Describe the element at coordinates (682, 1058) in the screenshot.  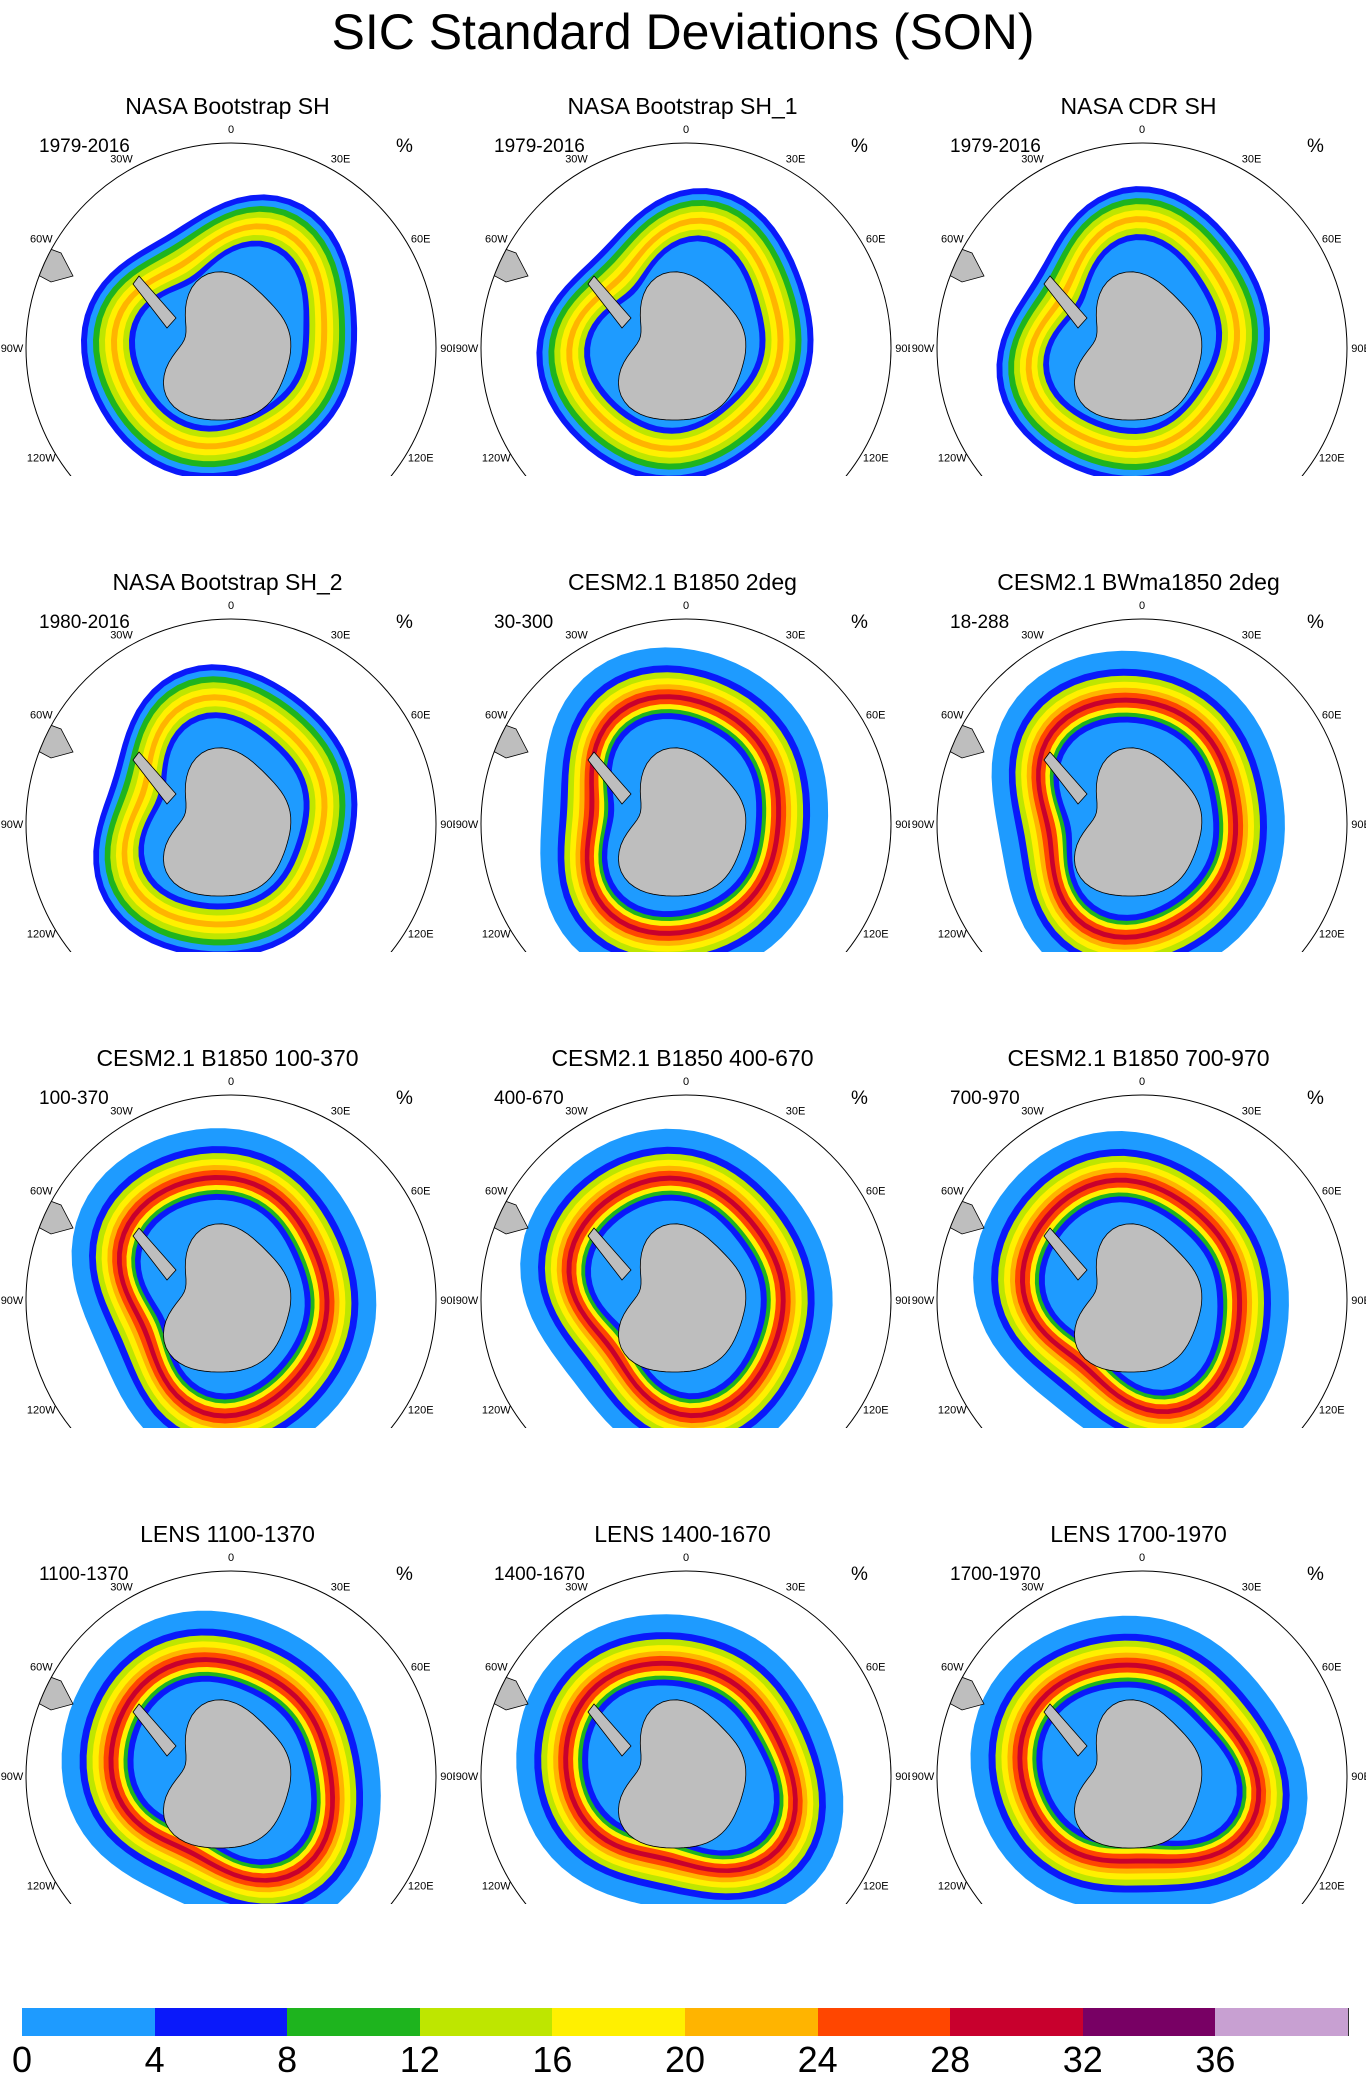
I see `panel-title: CESM2.1 B1850 400-670` at that location.